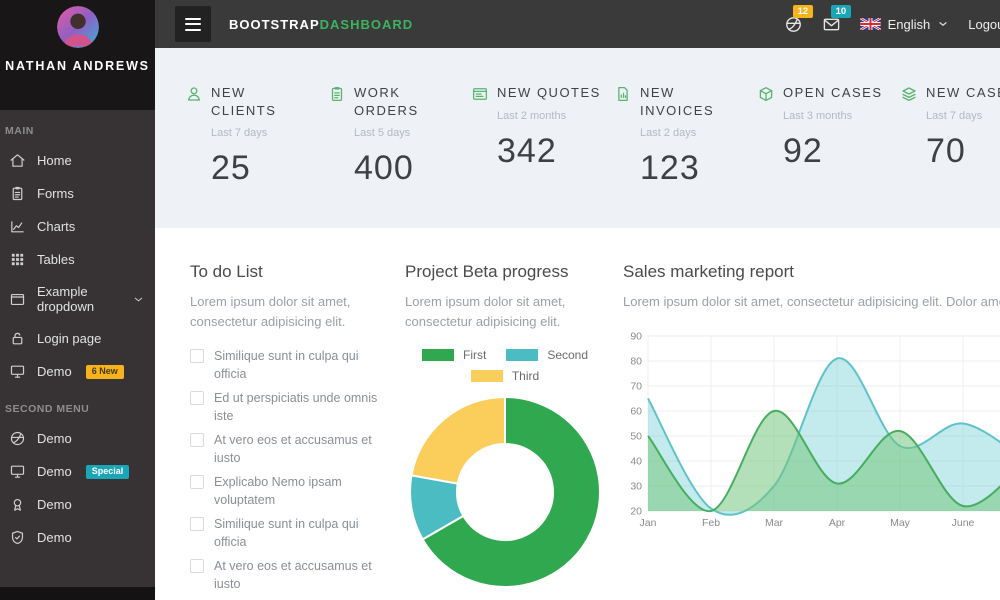 Image resolution: width=1000 pixels, height=600 pixels. Describe the element at coordinates (17, 504) in the screenshot. I see `medal-icon` at that location.